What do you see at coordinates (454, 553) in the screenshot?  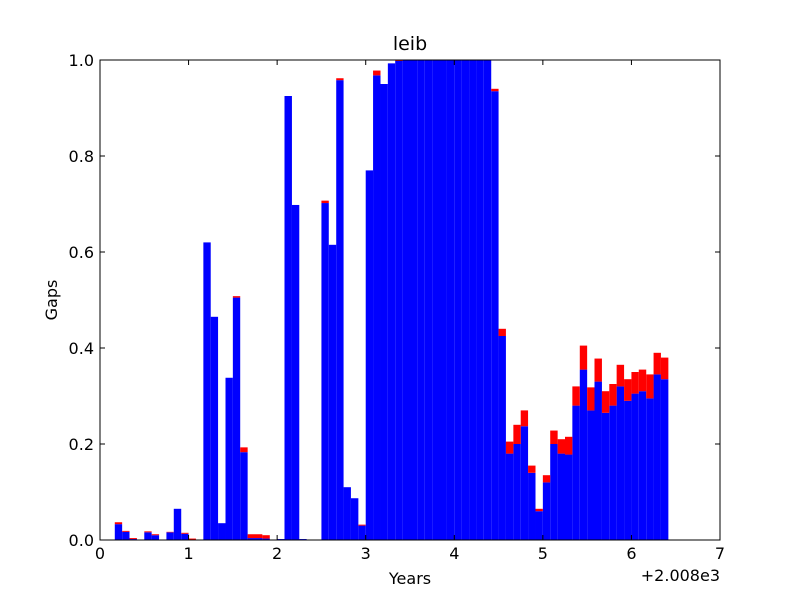 I see `x-tick-label: 4` at bounding box center [454, 553].